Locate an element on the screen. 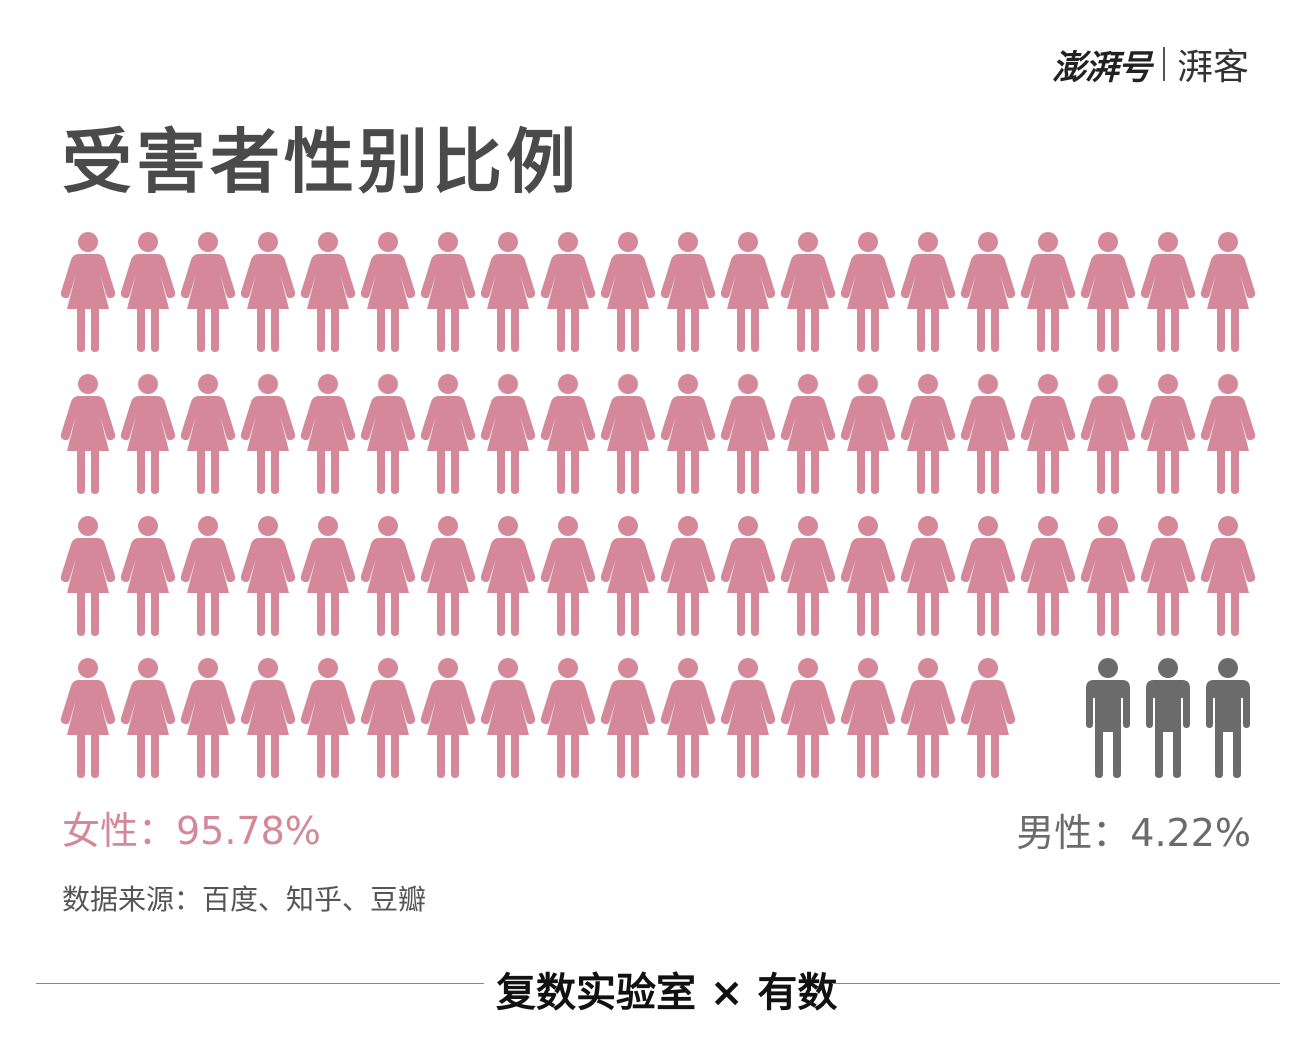 This screenshot has width=1315, height=1049. brand-logo: 澎湃号 is located at coordinates (1101, 67).